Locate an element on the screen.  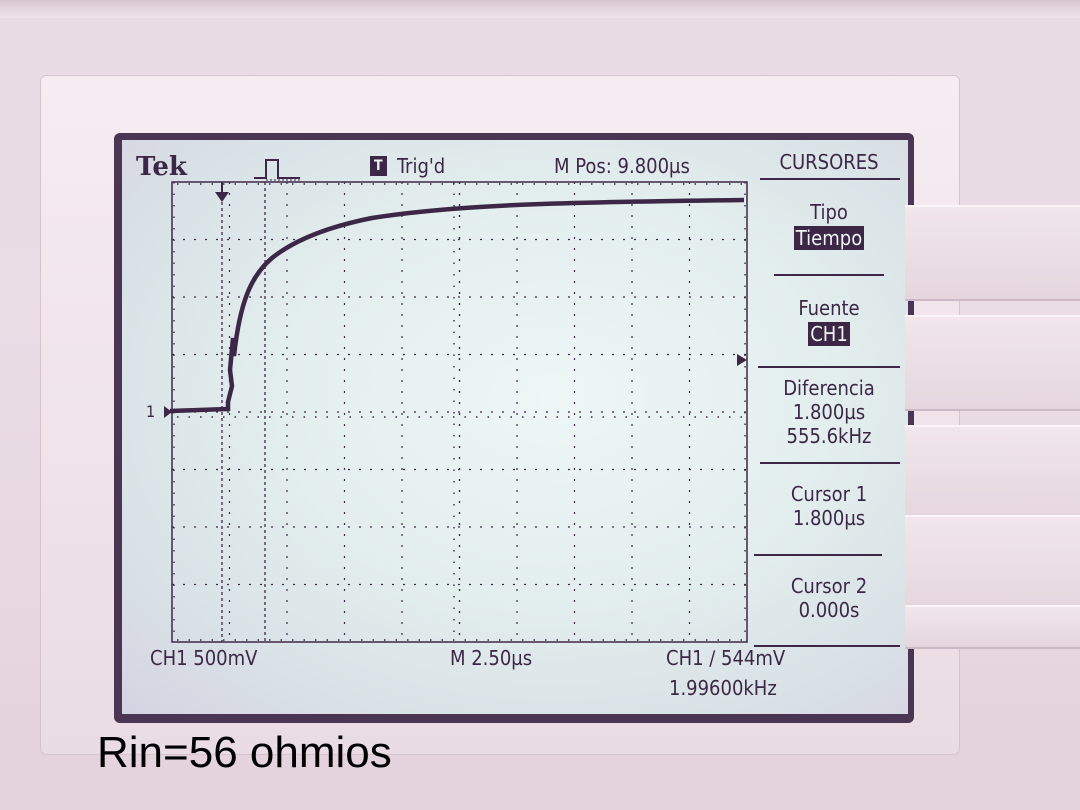
fuente-value: CH1 is located at coordinates (829, 334).